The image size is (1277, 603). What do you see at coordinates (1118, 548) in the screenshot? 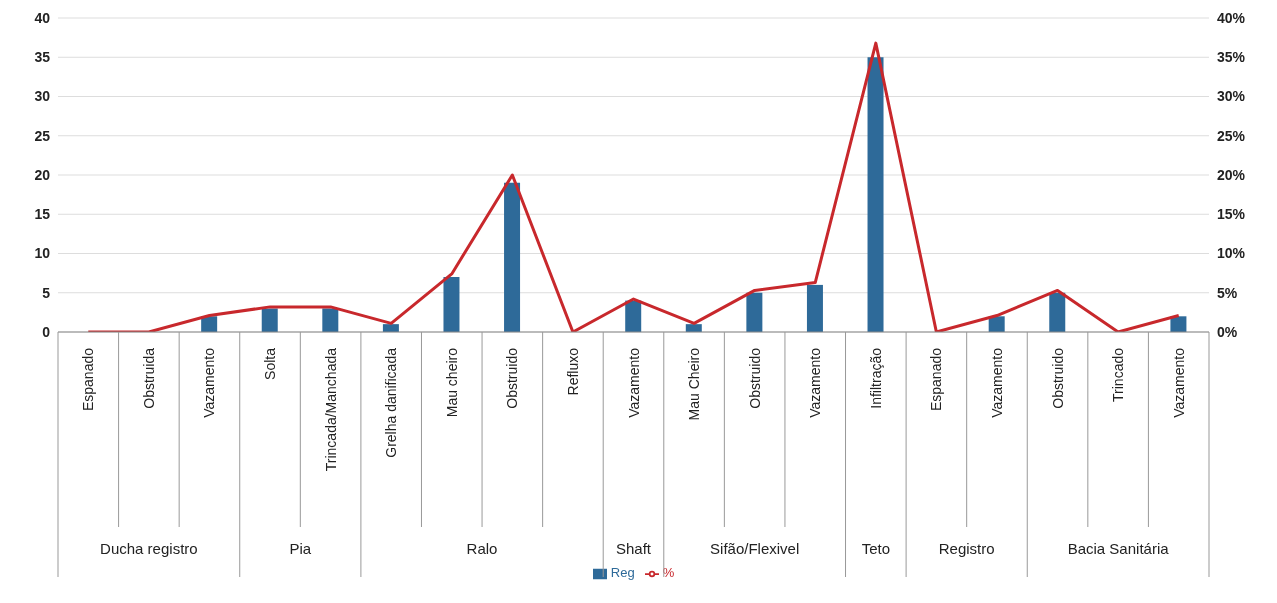
I see `text: Bacia Sanitária` at bounding box center [1118, 548].